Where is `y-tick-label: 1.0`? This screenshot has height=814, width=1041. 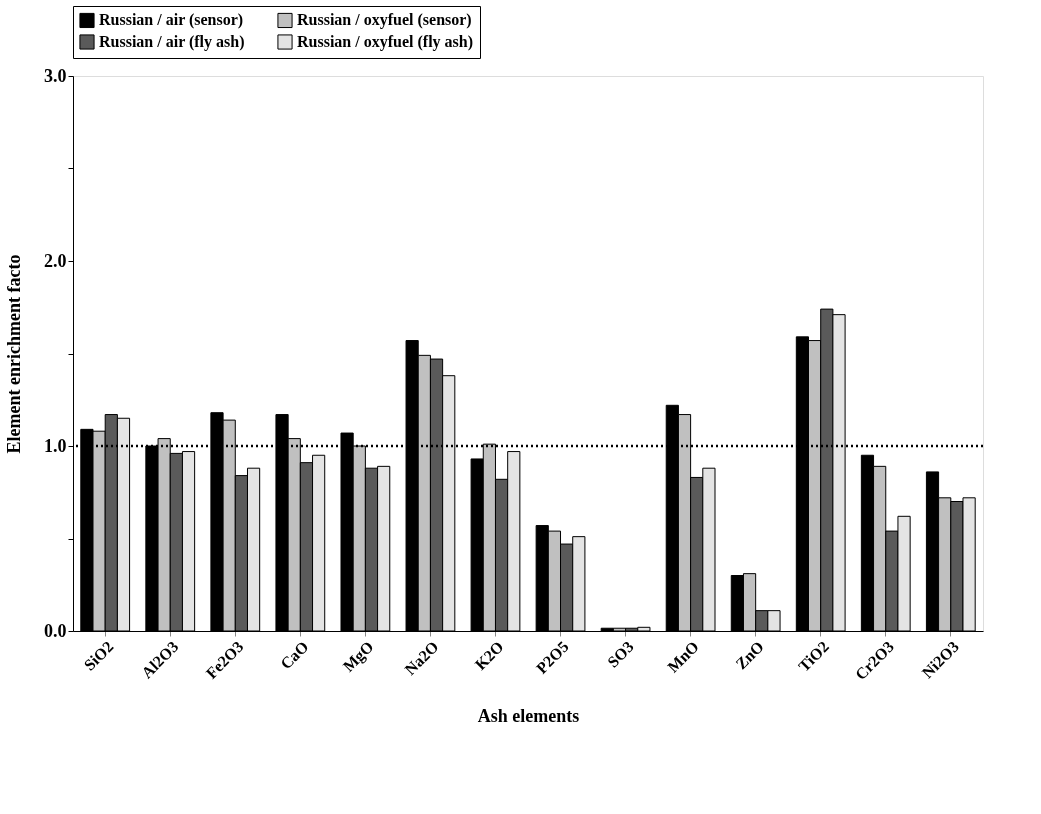
y-tick-label: 1.0 is located at coordinates (55, 445).